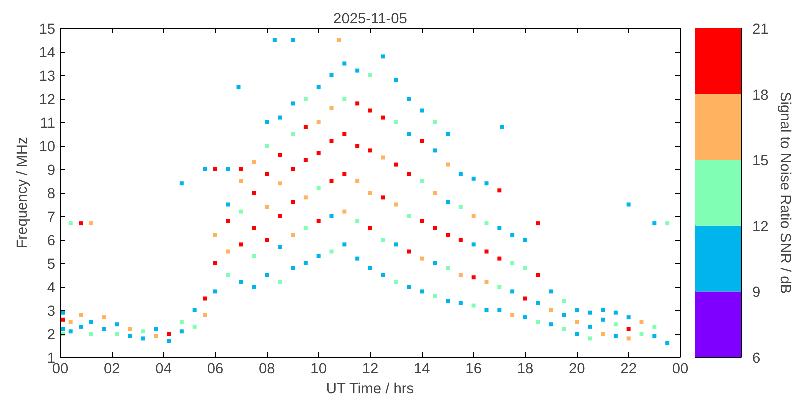  What do you see at coordinates (628, 370) in the screenshot?
I see `x-tick-label: 22` at bounding box center [628, 370].